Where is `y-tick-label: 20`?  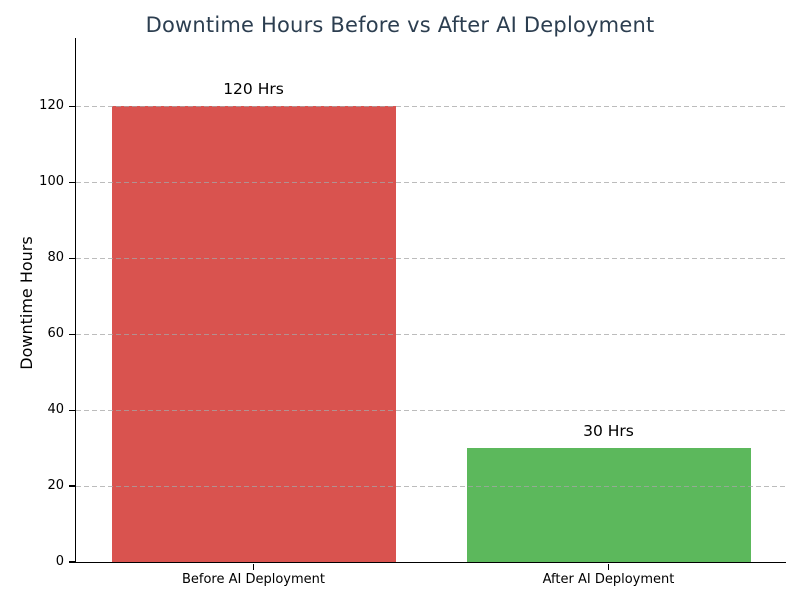
y-tick-label: 20 is located at coordinates (55, 486).